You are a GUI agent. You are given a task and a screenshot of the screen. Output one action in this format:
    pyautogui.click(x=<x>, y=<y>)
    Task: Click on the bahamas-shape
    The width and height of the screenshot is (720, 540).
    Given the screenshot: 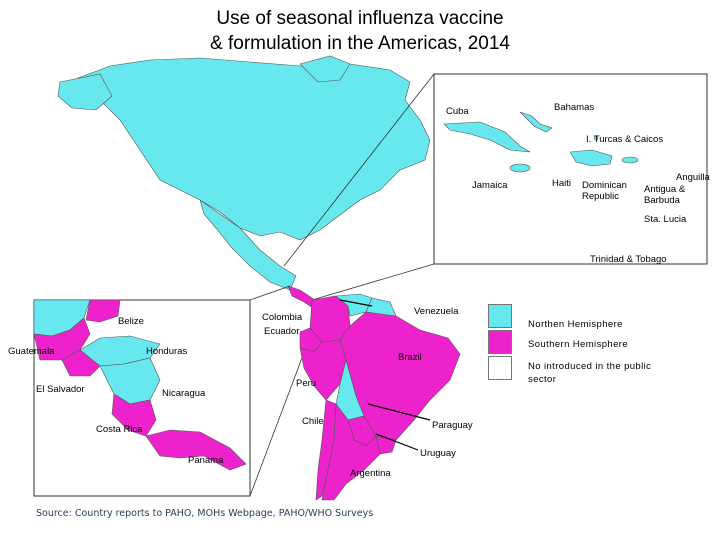 What is the action you would take?
    pyautogui.click(x=536, y=122)
    